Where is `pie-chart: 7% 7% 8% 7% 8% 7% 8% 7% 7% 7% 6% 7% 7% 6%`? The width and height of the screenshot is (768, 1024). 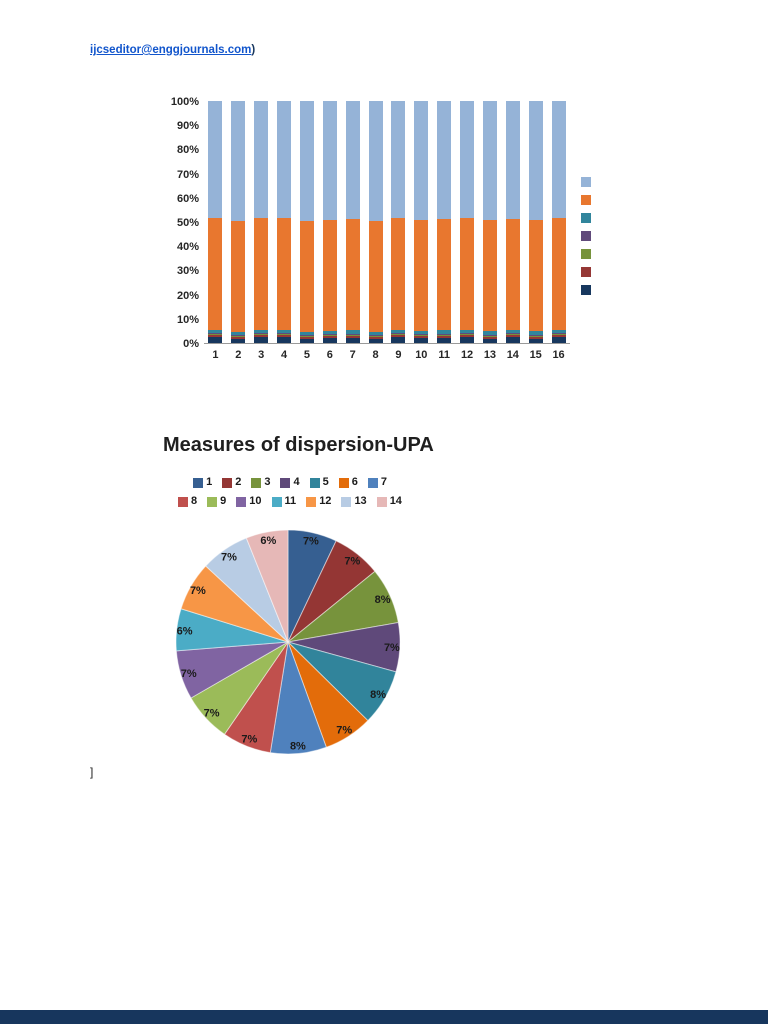 pie-chart: 7% 7% 8% 7% 8% 7% 8% 7% 7% 7% 6% 7% 7% 6% is located at coordinates (288, 642).